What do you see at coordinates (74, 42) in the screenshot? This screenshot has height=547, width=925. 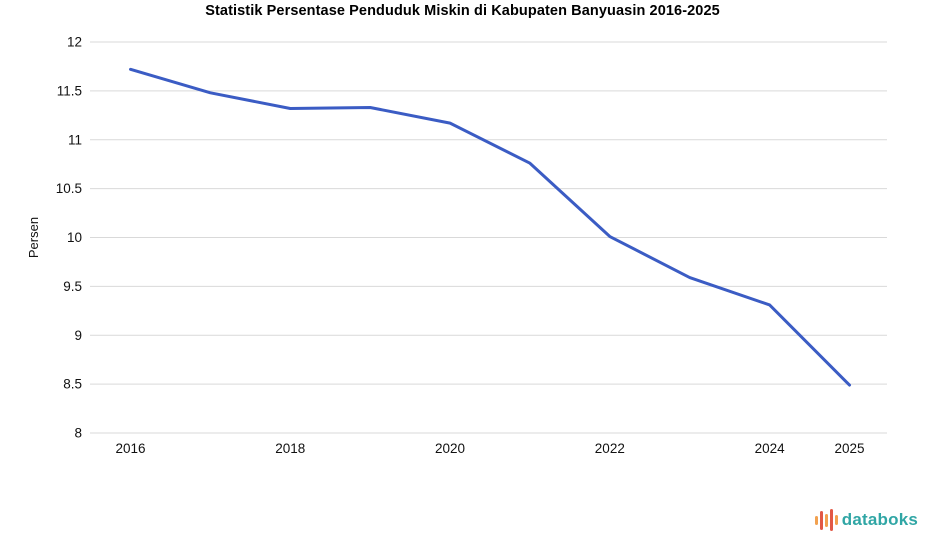 I see `y-tick-label: 12` at bounding box center [74, 42].